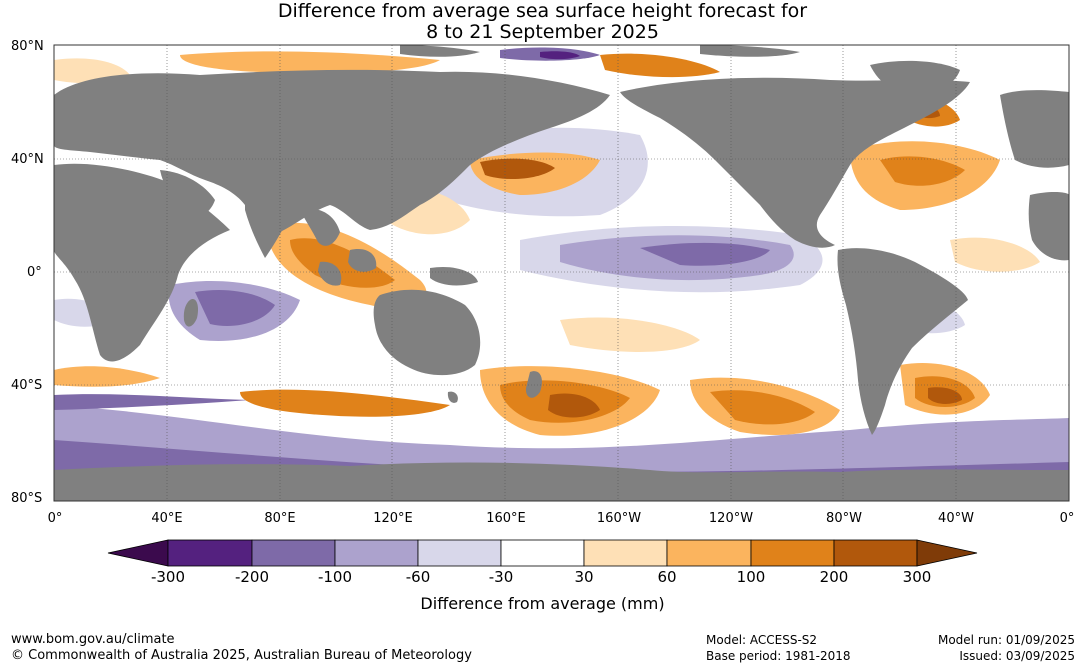 The image size is (1085, 667). Describe the element at coordinates (280, 518) in the screenshot. I see `lon-label-80e: 80°E` at that location.